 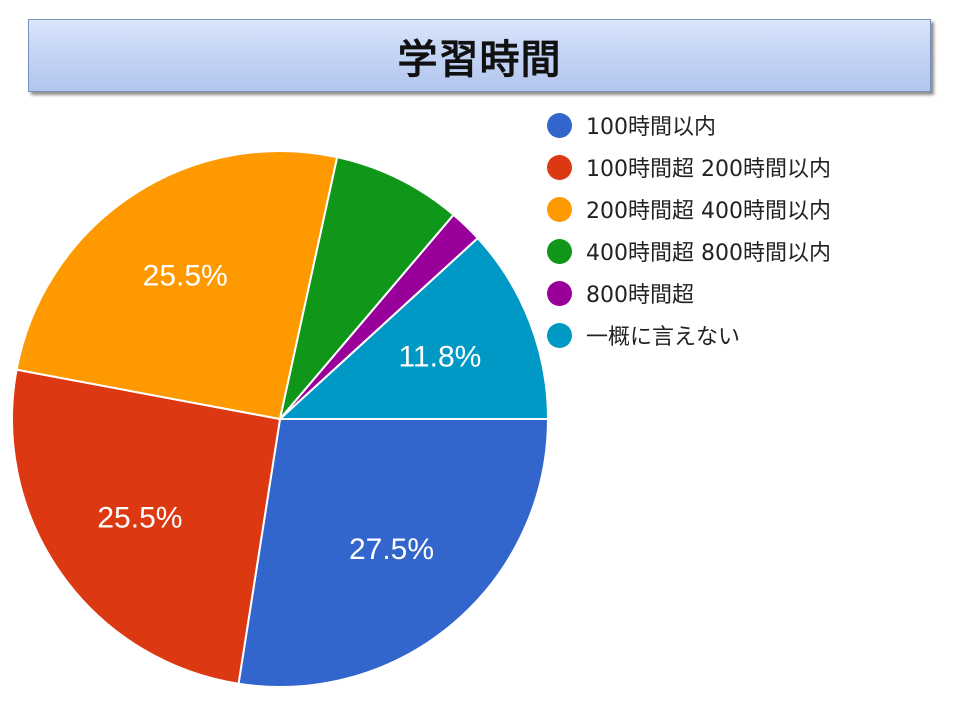 I want to click on pie-slice-label-2: 25.5%, so click(x=185, y=276).